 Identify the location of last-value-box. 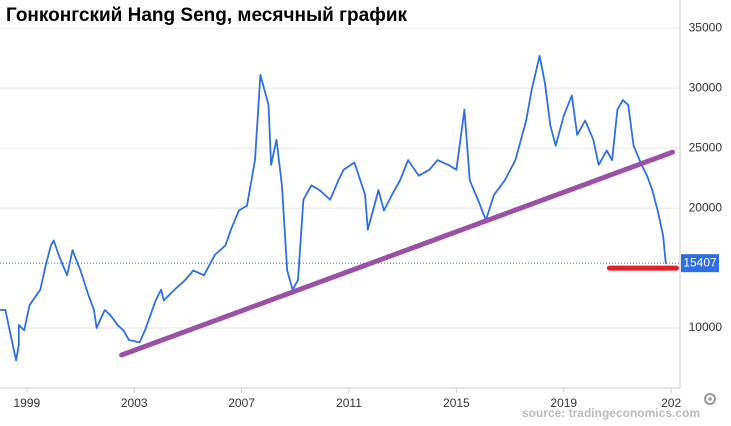
(700, 263).